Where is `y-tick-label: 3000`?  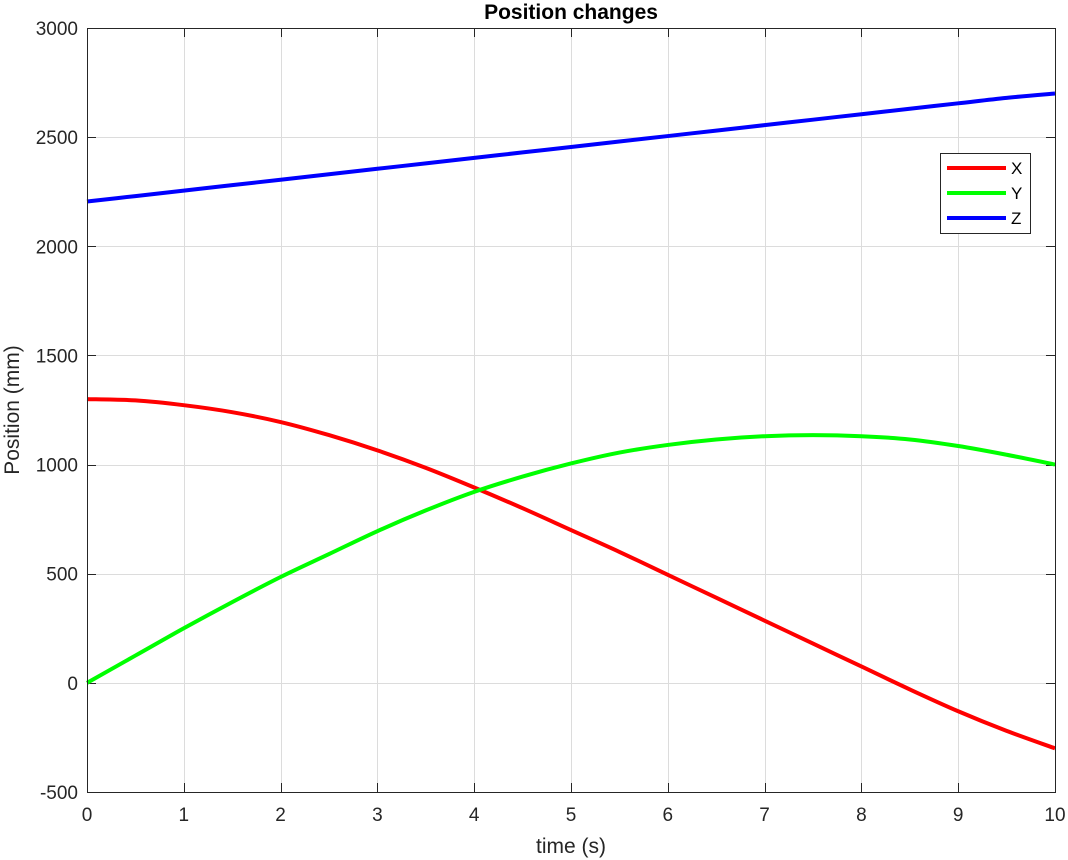
y-tick-label: 3000 is located at coordinates (57, 29).